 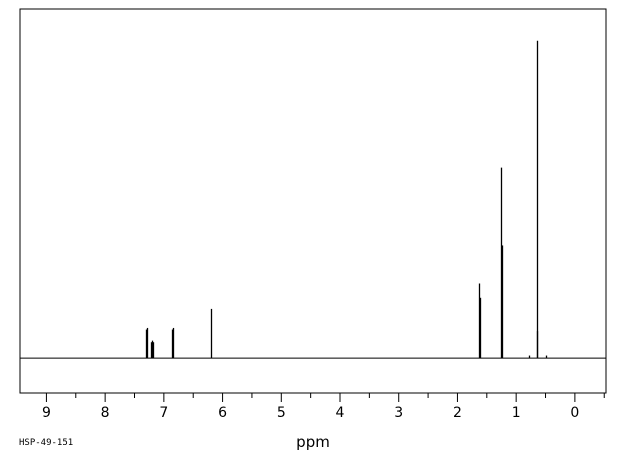 What do you see at coordinates (340, 395) in the screenshot?
I see `x-minor-ticks` at bounding box center [340, 395].